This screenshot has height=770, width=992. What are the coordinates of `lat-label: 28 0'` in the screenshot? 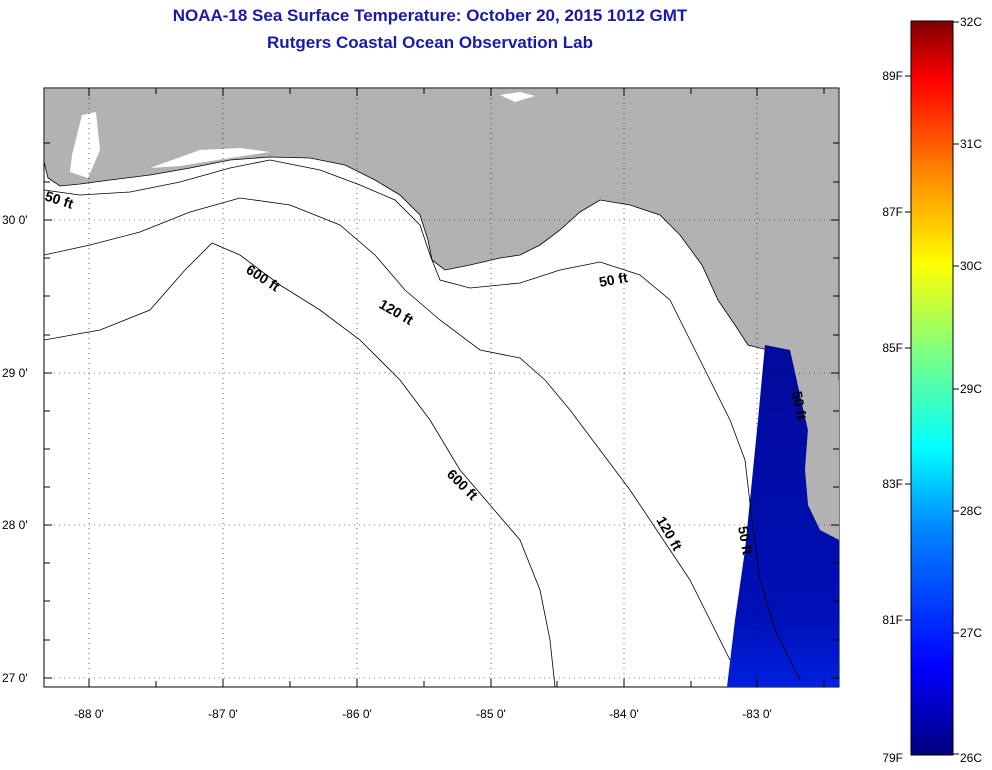 It's located at (15, 525).